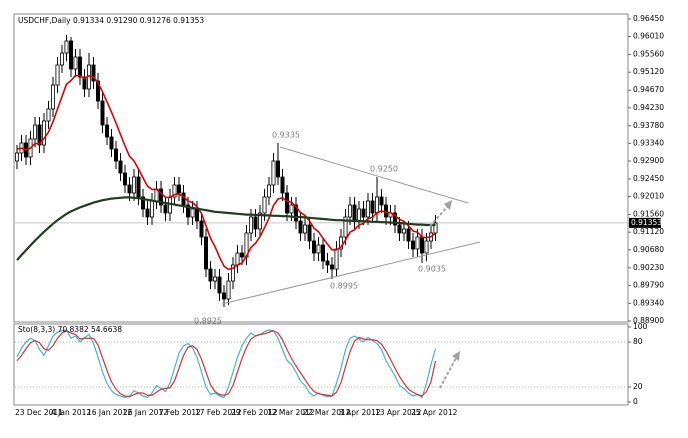  Describe the element at coordinates (344, 286) in the screenshot. I see `price-annotation: 0.8995` at that location.